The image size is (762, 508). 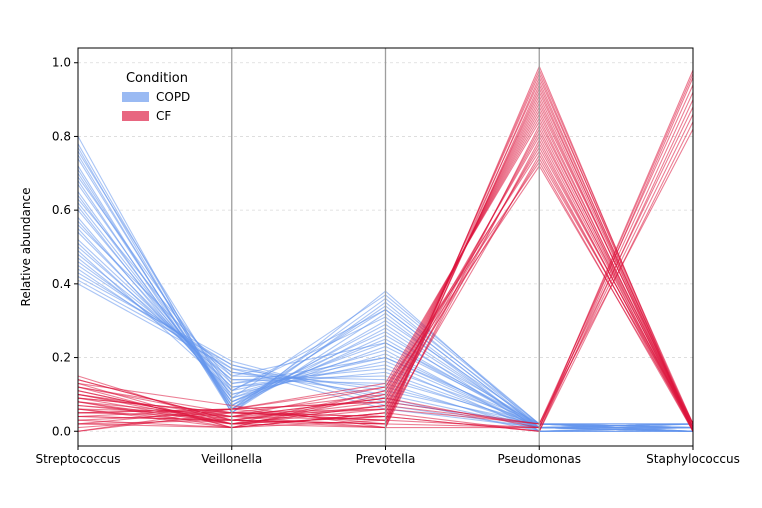 What do you see at coordinates (65, 247) in the screenshot?
I see `y-axis-ticks: 0.0 0.2 0.4 0.6 0.8 1.0` at bounding box center [65, 247].